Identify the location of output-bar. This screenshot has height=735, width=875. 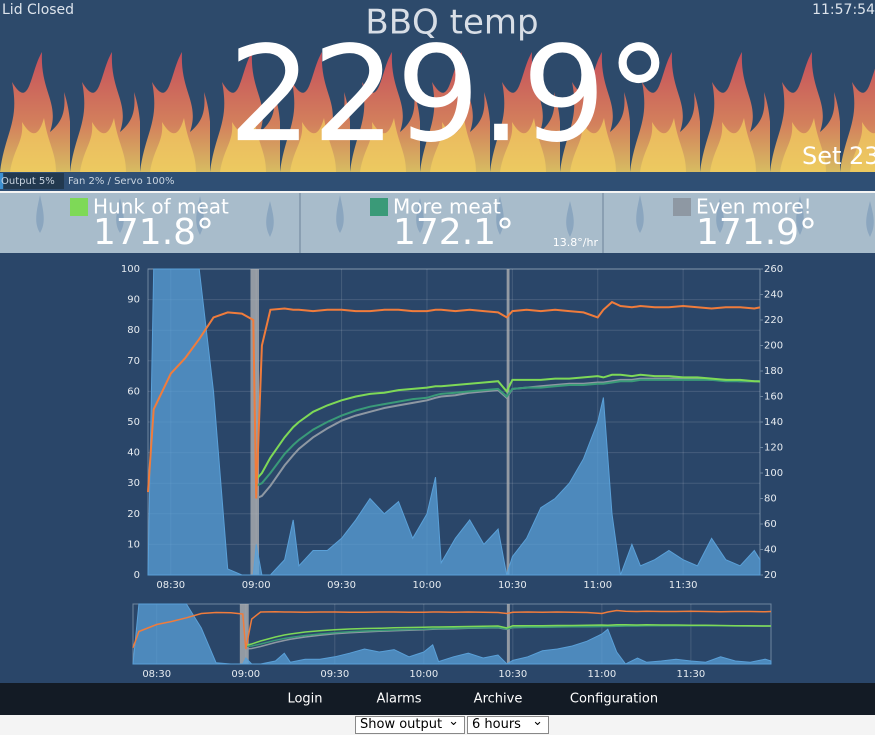
(2, 181).